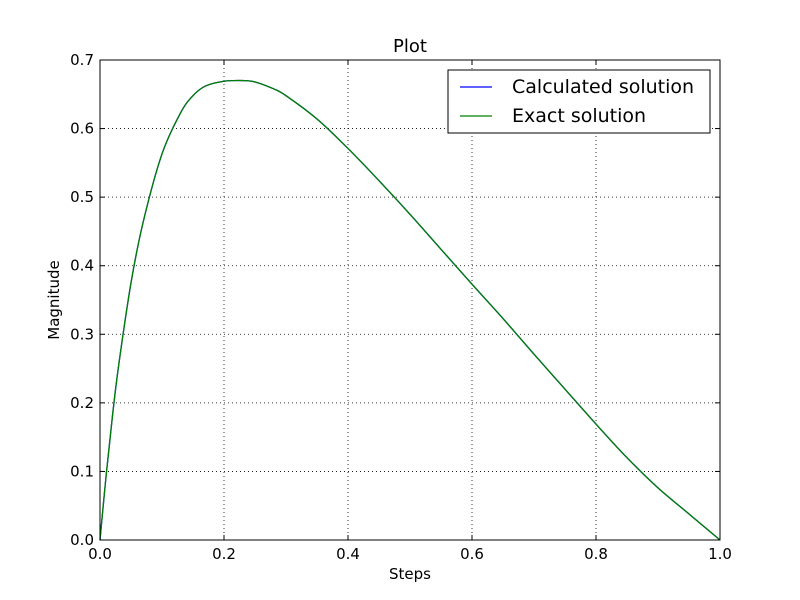 This screenshot has height=600, width=800. Describe the element at coordinates (54, 299) in the screenshot. I see `y-axis-title: Magnitude` at that location.